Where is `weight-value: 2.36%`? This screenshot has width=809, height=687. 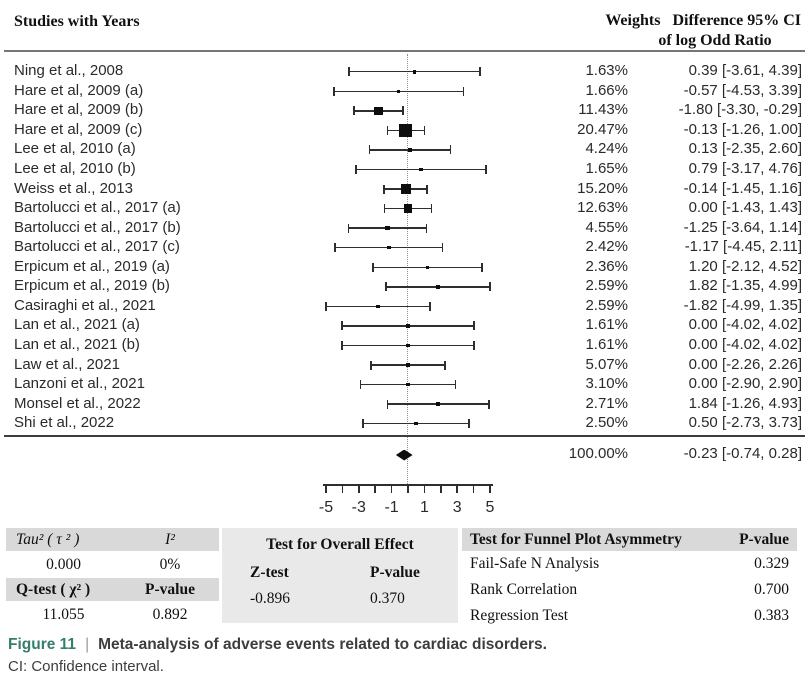 weight-value: 2.36% is located at coordinates (606, 266).